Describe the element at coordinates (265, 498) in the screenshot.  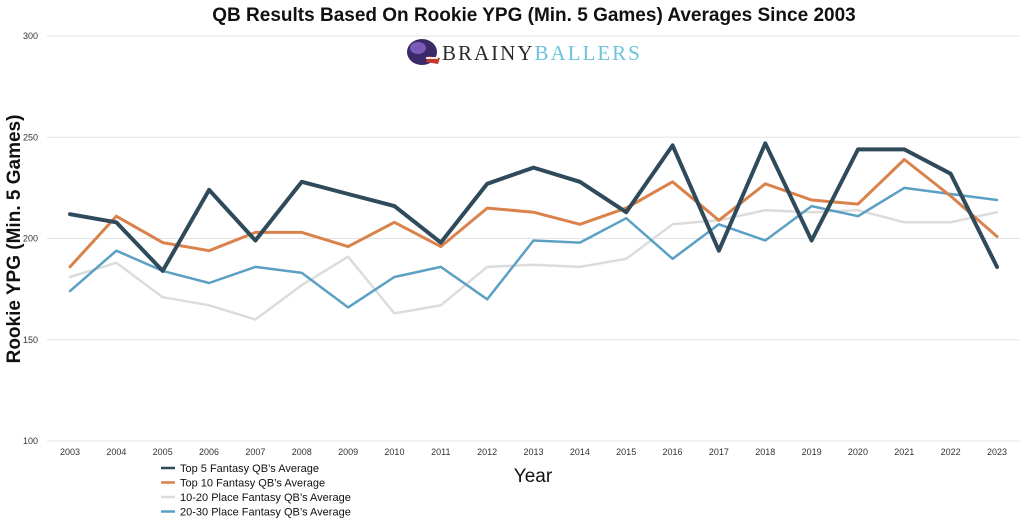
I see `legend-label: 10-20 Place Fantasy QB’s Average` at that location.